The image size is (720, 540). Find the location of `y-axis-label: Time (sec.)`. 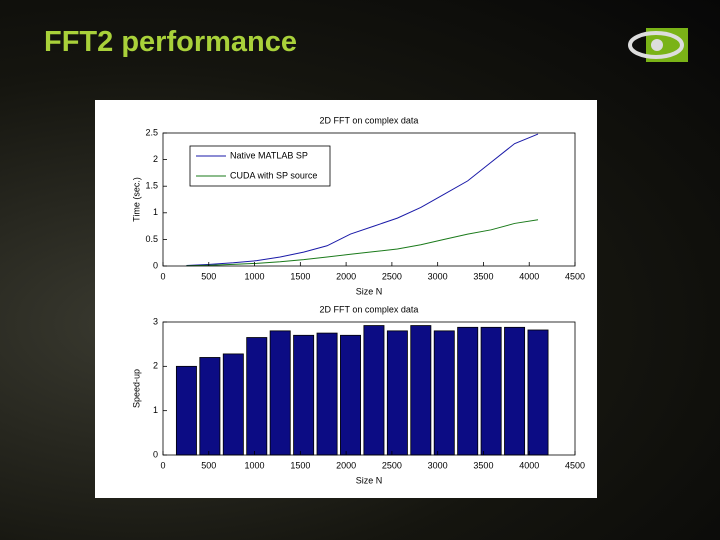

y-axis-label: Time (sec.) is located at coordinates (136, 199).